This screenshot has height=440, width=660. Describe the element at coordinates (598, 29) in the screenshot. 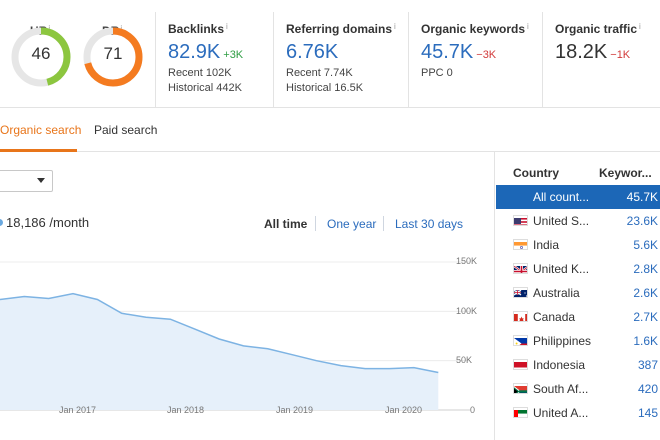

I see `organic-traffic-title: Organic traffic i` at that location.